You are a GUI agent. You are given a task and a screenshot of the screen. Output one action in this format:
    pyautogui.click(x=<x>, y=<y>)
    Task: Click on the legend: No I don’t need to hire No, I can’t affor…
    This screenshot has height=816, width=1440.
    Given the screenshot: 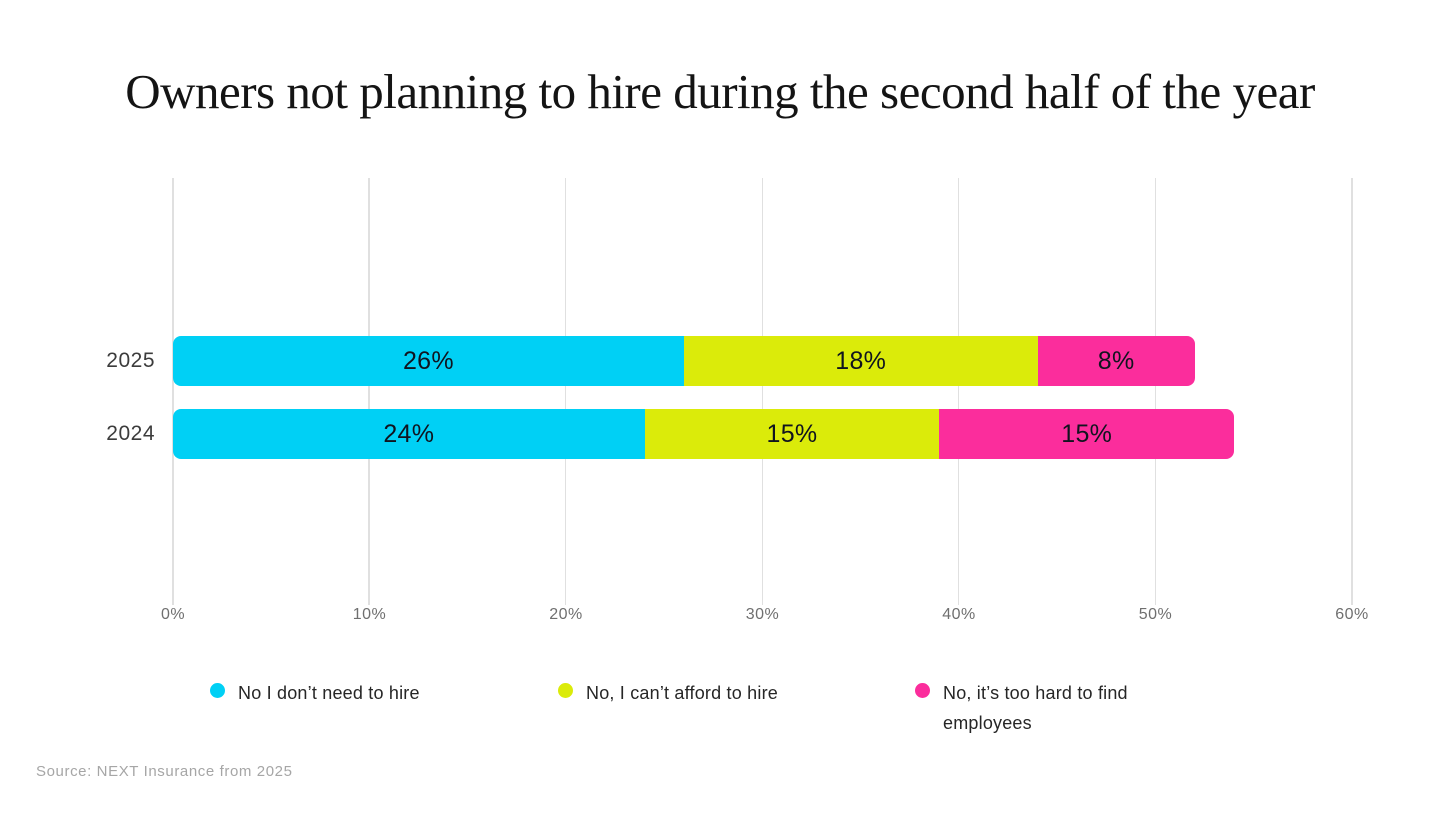 What is the action you would take?
    pyautogui.click(x=720, y=713)
    